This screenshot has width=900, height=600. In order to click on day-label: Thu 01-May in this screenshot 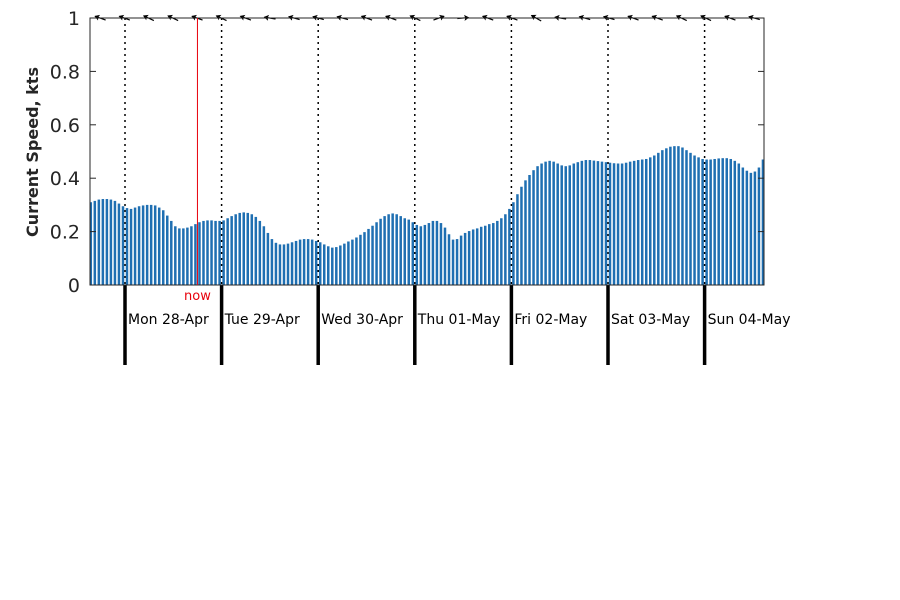, I will do `click(459, 320)`.